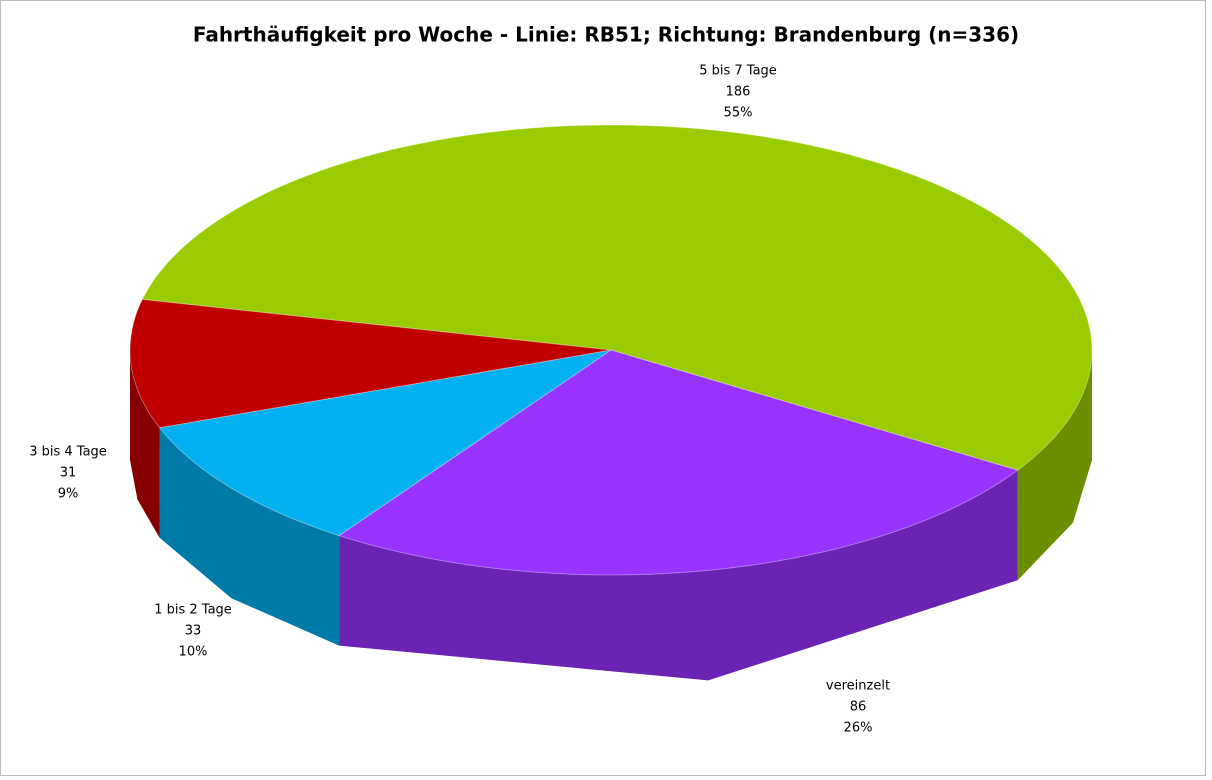 The width and height of the screenshot is (1212, 780). What do you see at coordinates (858, 707) in the screenshot?
I see `data-label-value: 86` at bounding box center [858, 707].